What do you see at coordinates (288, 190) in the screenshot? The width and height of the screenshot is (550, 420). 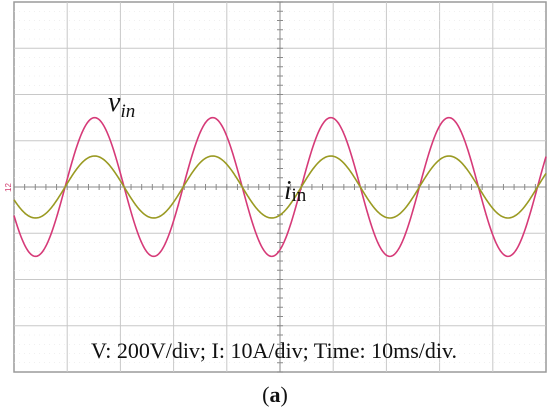 I see `iin-label-main: i` at bounding box center [288, 190].